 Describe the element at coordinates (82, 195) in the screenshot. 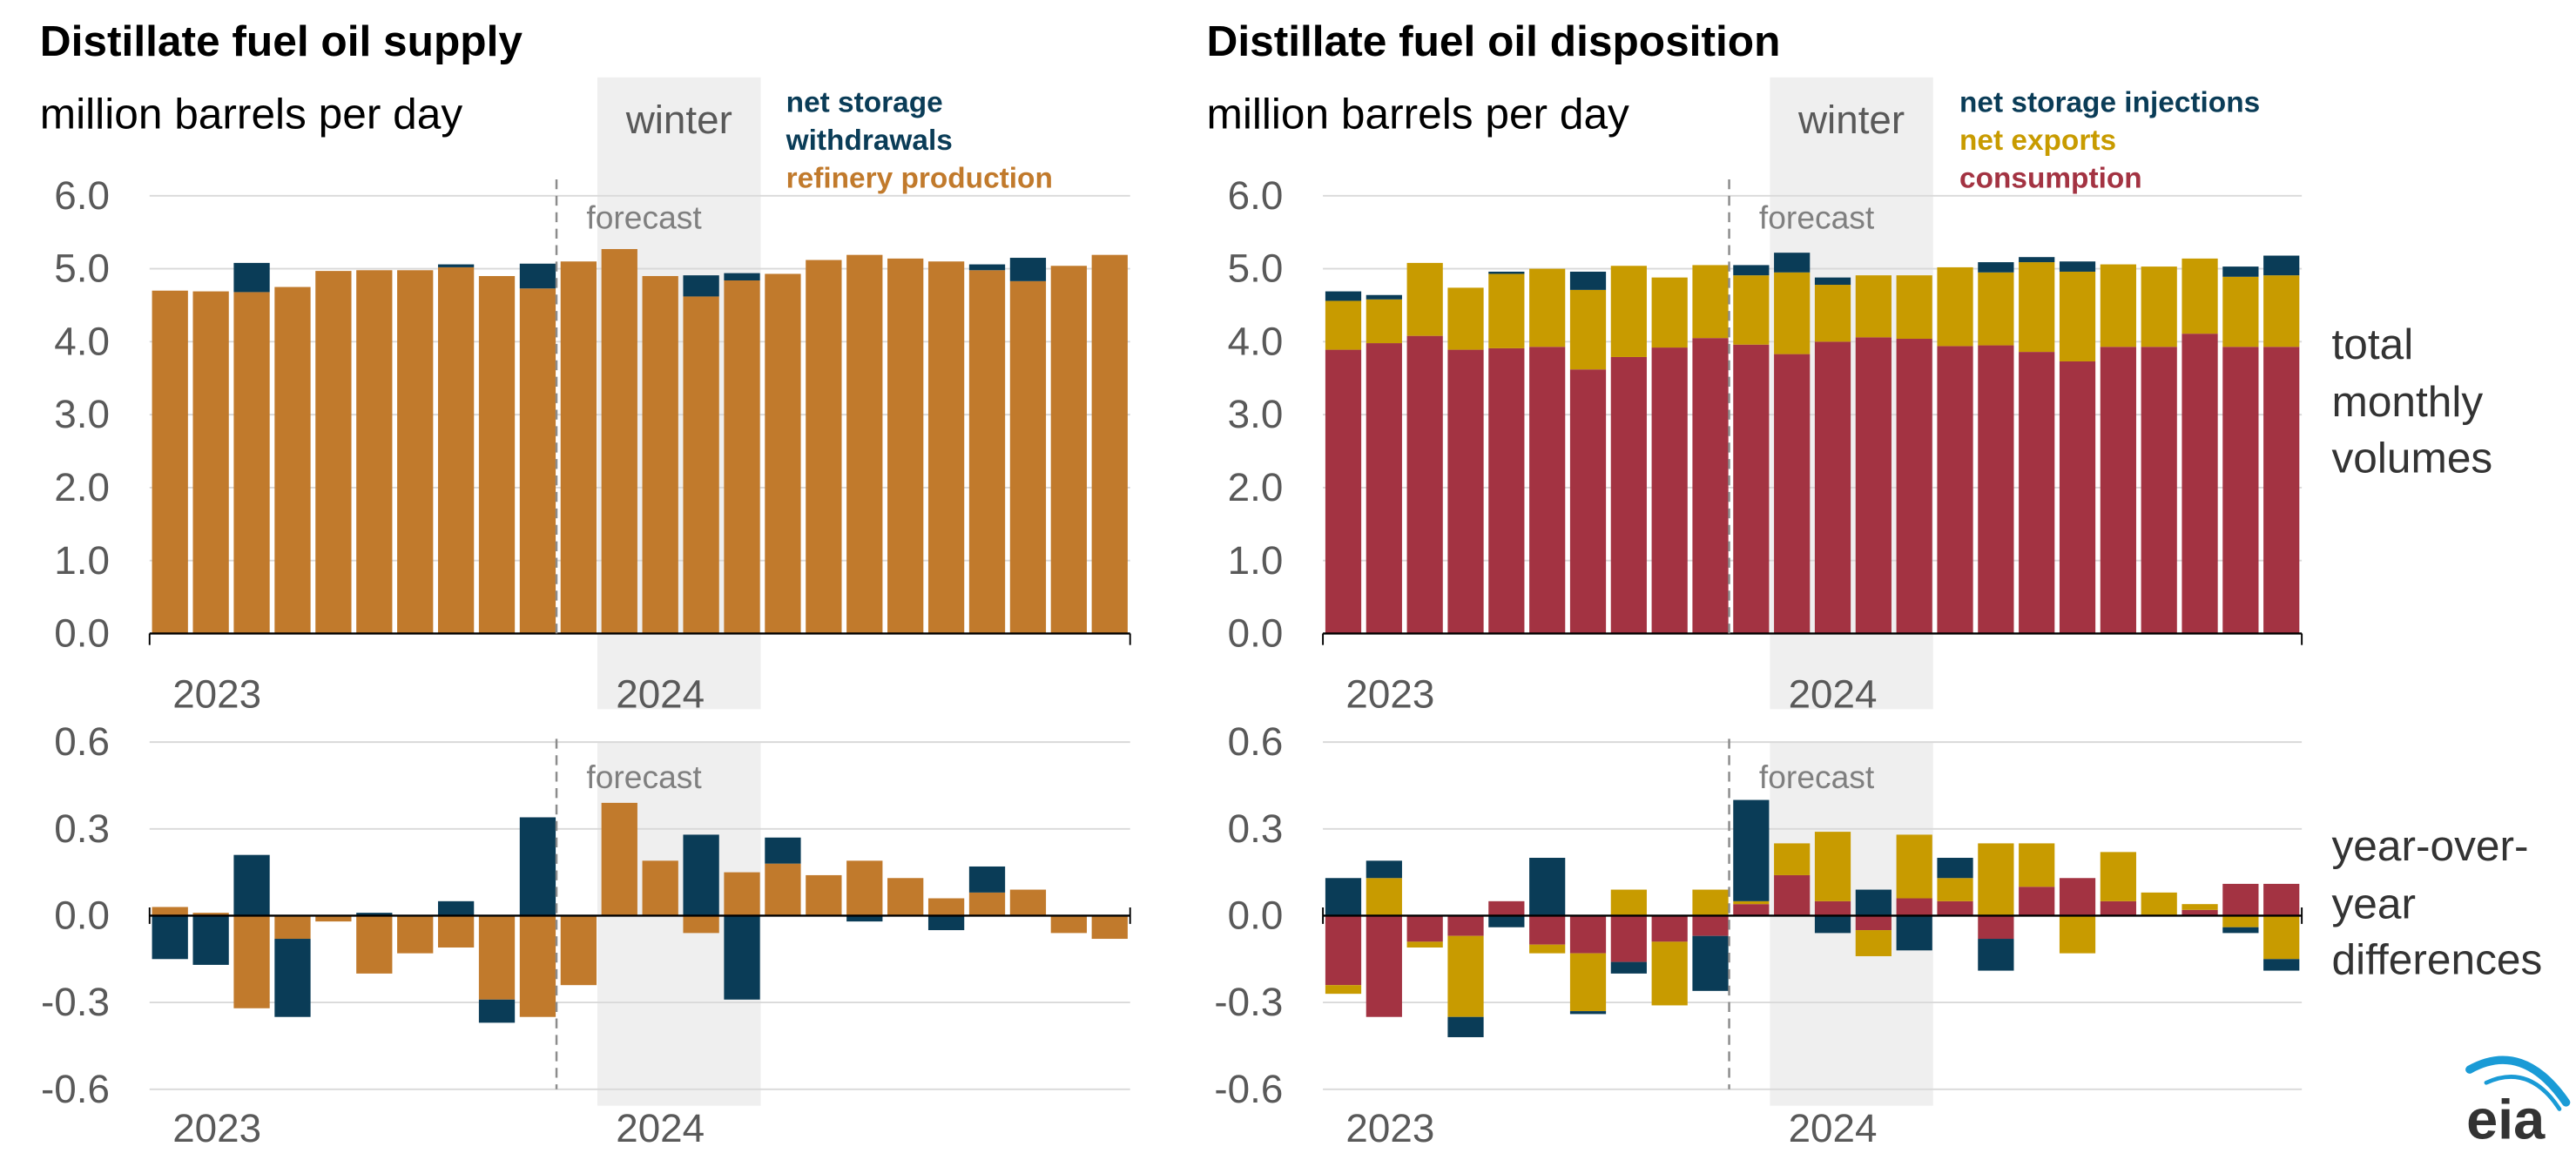

I see `y-tick-label: 6.0` at that location.